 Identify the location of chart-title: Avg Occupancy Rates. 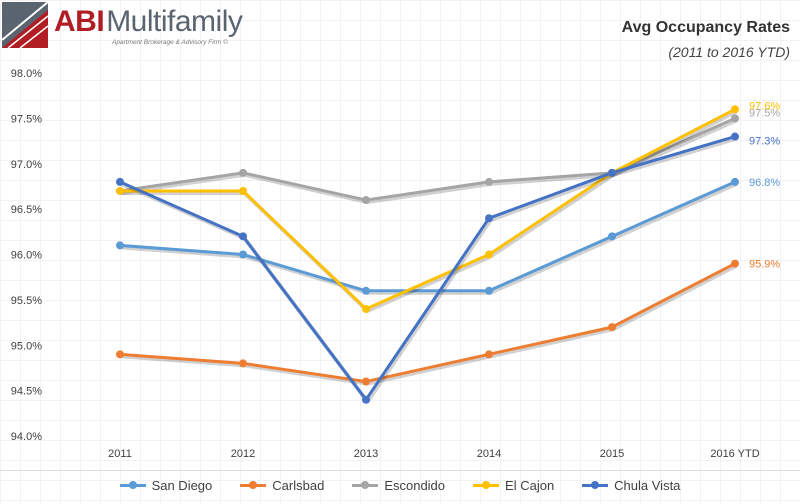
(705, 27).